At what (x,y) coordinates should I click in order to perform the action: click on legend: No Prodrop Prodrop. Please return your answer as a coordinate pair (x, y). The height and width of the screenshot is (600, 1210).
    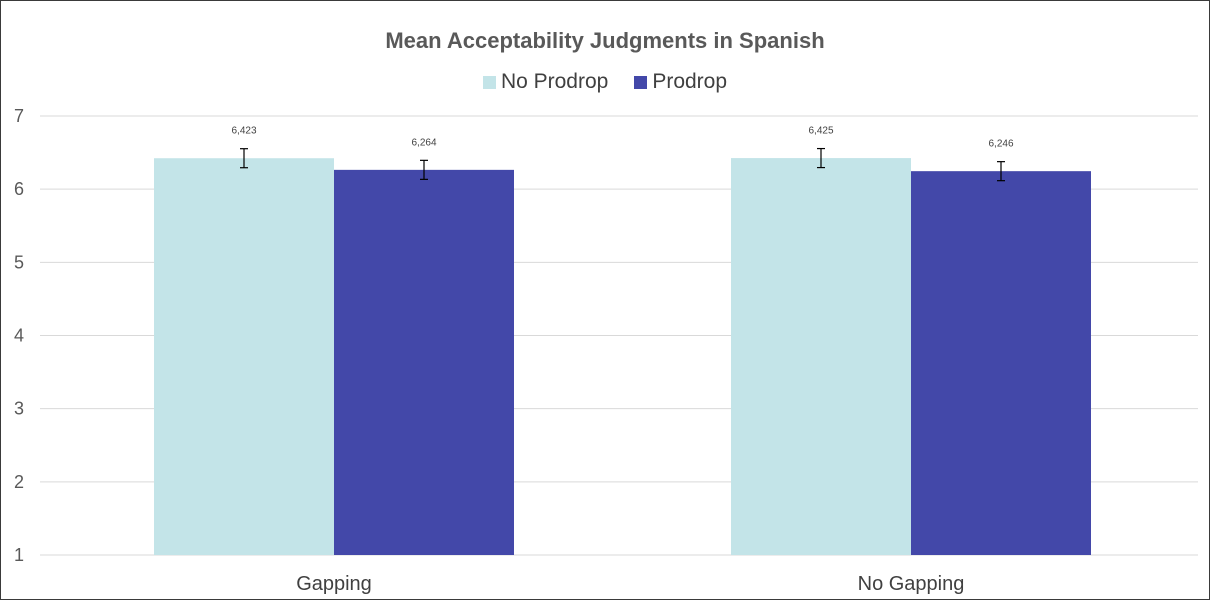
    Looking at the image, I should click on (605, 82).